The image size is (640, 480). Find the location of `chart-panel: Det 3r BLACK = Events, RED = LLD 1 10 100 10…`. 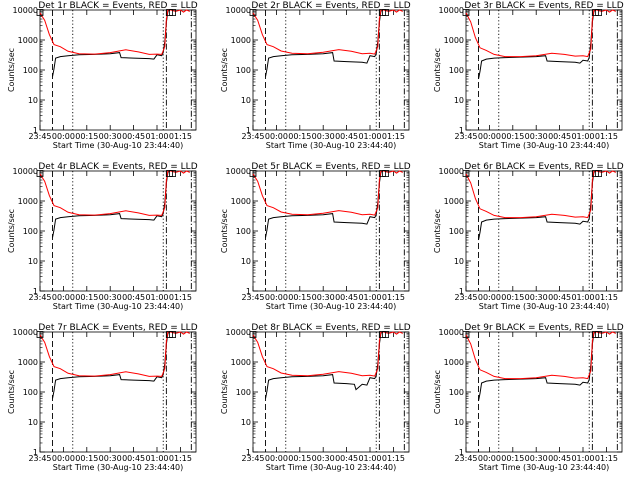

chart-panel: Det 3r BLACK = Events, RED = LLD 1 10 100 10… is located at coordinates (528, 75).